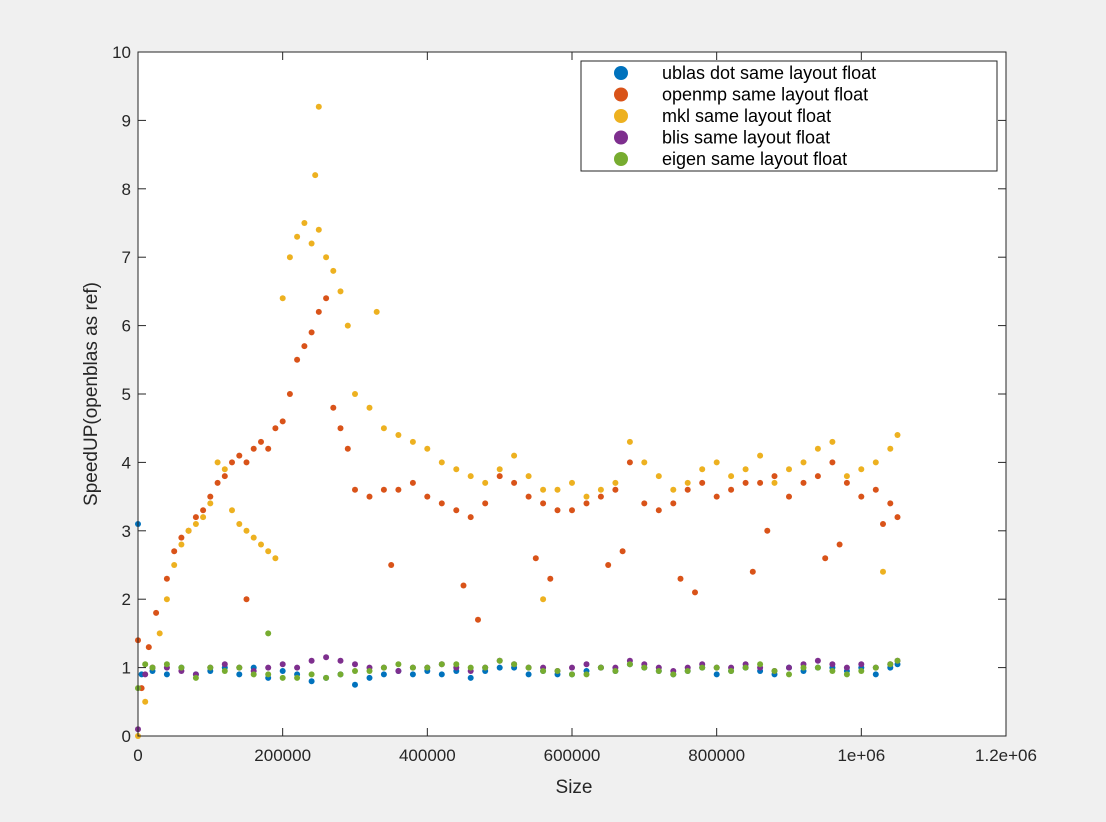  What do you see at coordinates (765, 95) in the screenshot?
I see `legend-entry: openmp same layout float` at bounding box center [765, 95].